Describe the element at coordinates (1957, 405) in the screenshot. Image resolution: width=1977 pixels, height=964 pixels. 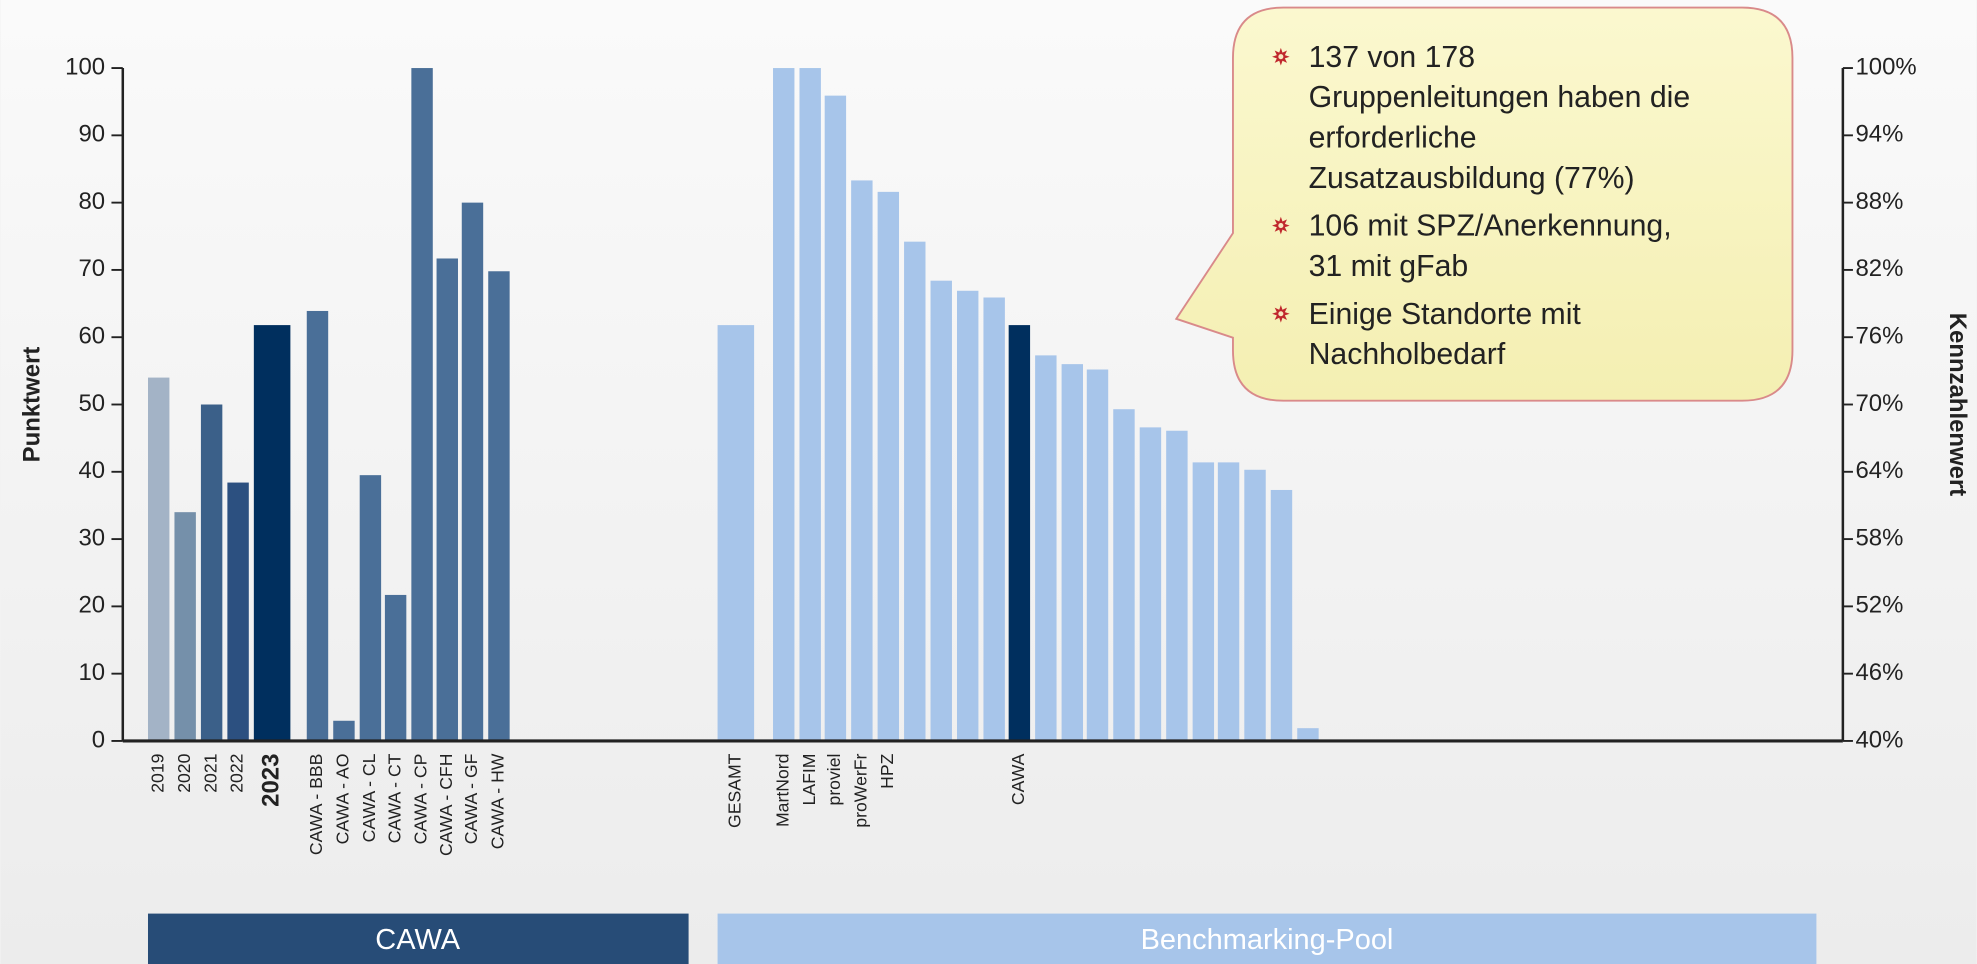
I see `y2-axis-label: Kennzahlenwert` at that location.